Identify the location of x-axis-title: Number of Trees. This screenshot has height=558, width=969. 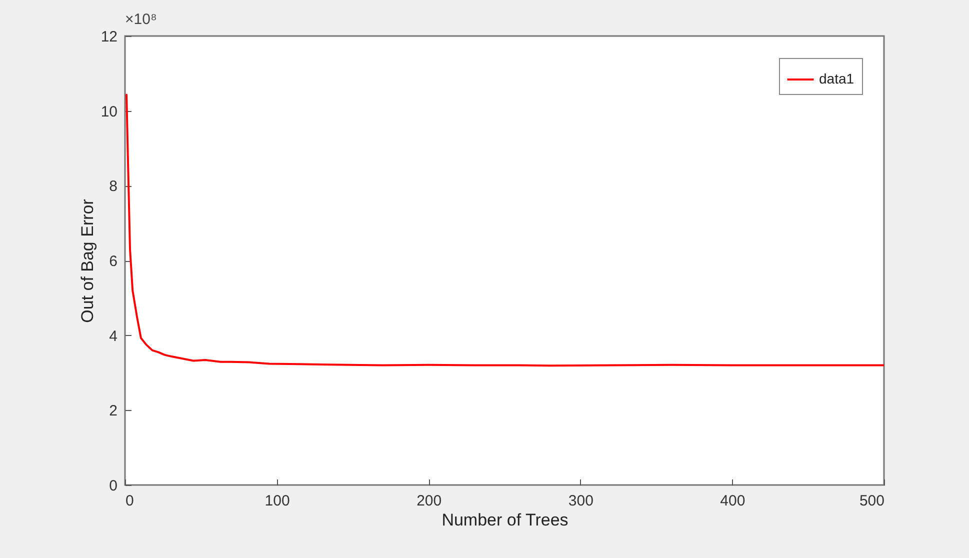
(505, 520).